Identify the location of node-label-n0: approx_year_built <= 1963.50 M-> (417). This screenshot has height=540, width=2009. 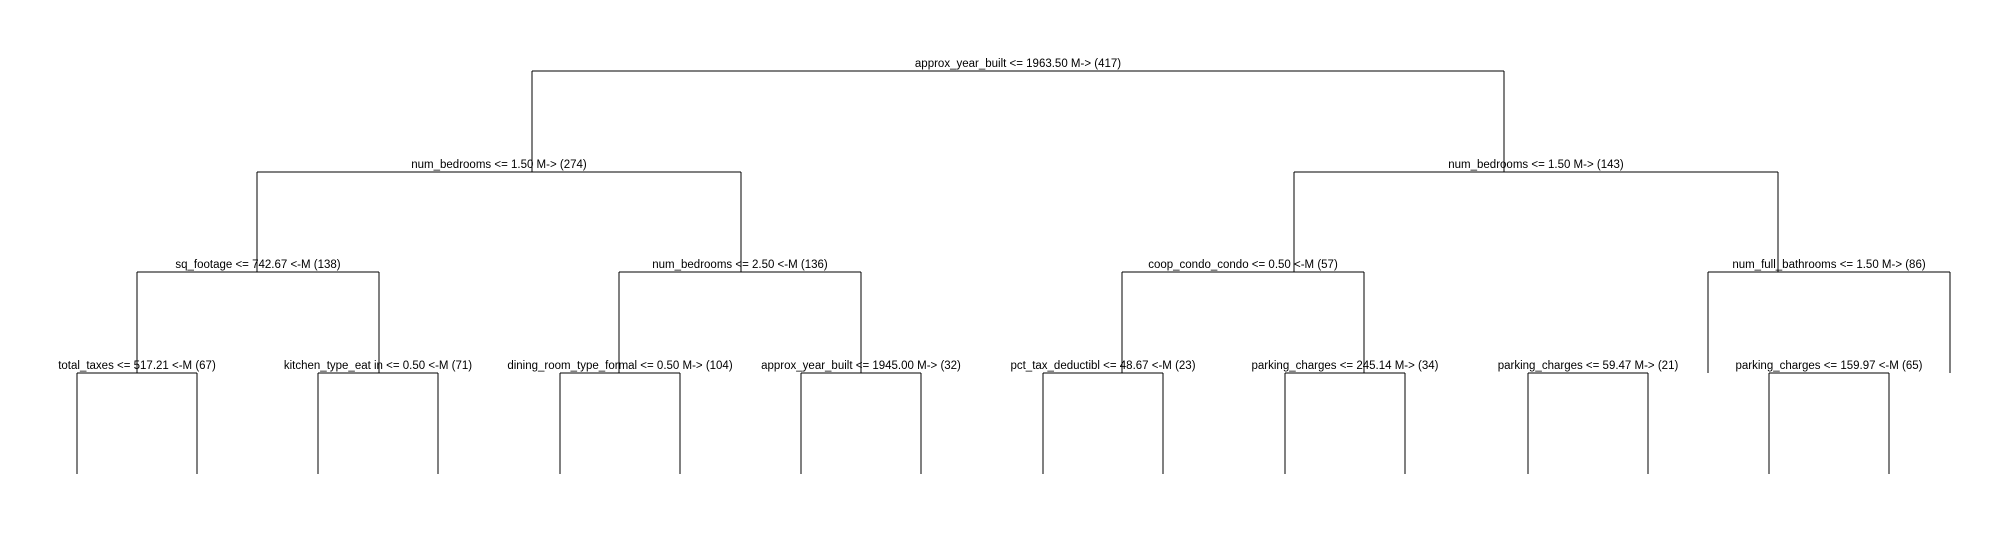
(1018, 64).